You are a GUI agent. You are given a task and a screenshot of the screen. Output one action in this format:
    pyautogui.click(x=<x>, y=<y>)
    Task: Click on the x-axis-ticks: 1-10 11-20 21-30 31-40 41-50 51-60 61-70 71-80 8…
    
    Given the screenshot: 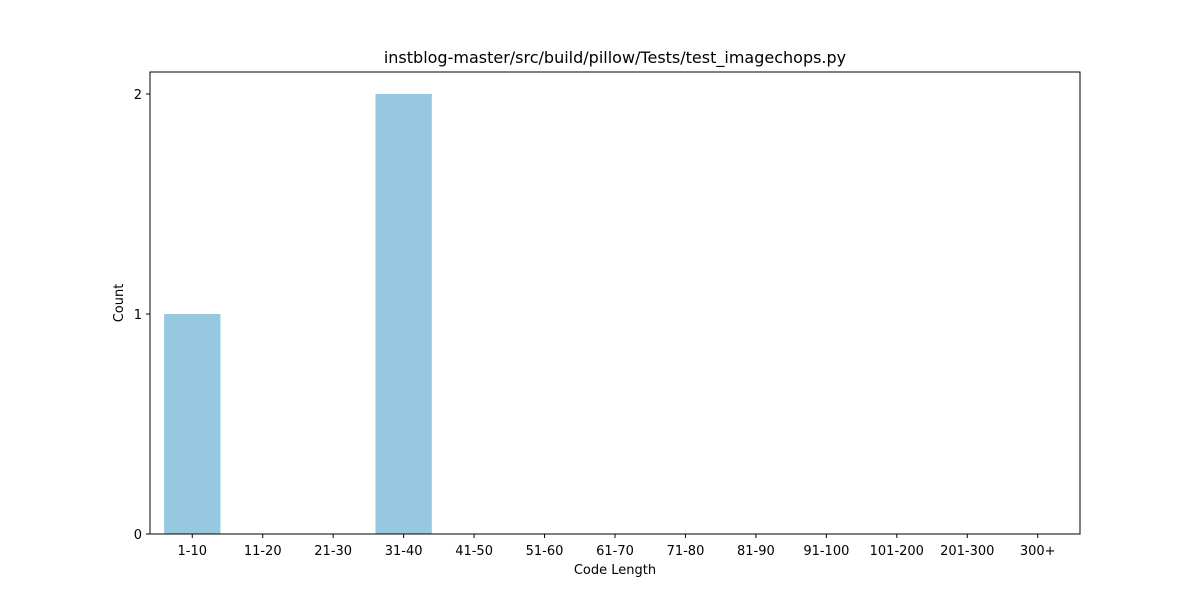 What is the action you would take?
    pyautogui.click(x=617, y=546)
    